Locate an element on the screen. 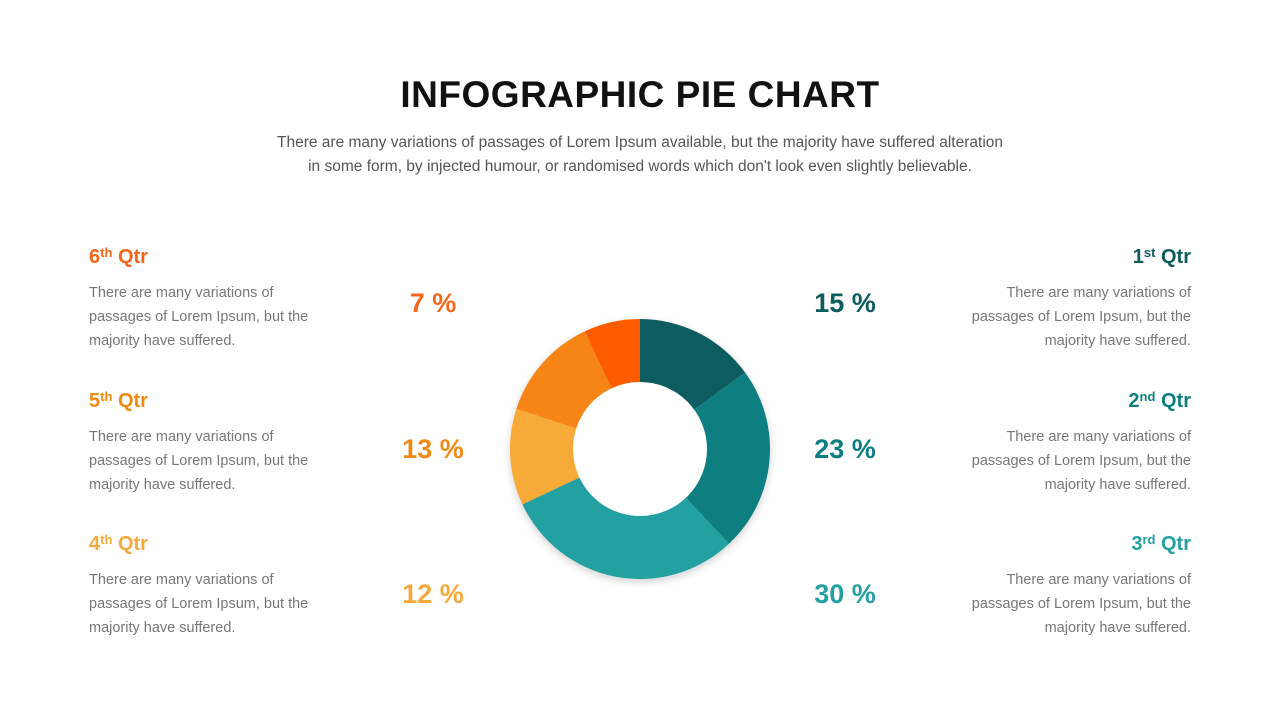  quarter-heading-3: 3rd Qtr is located at coordinates (1161, 543).